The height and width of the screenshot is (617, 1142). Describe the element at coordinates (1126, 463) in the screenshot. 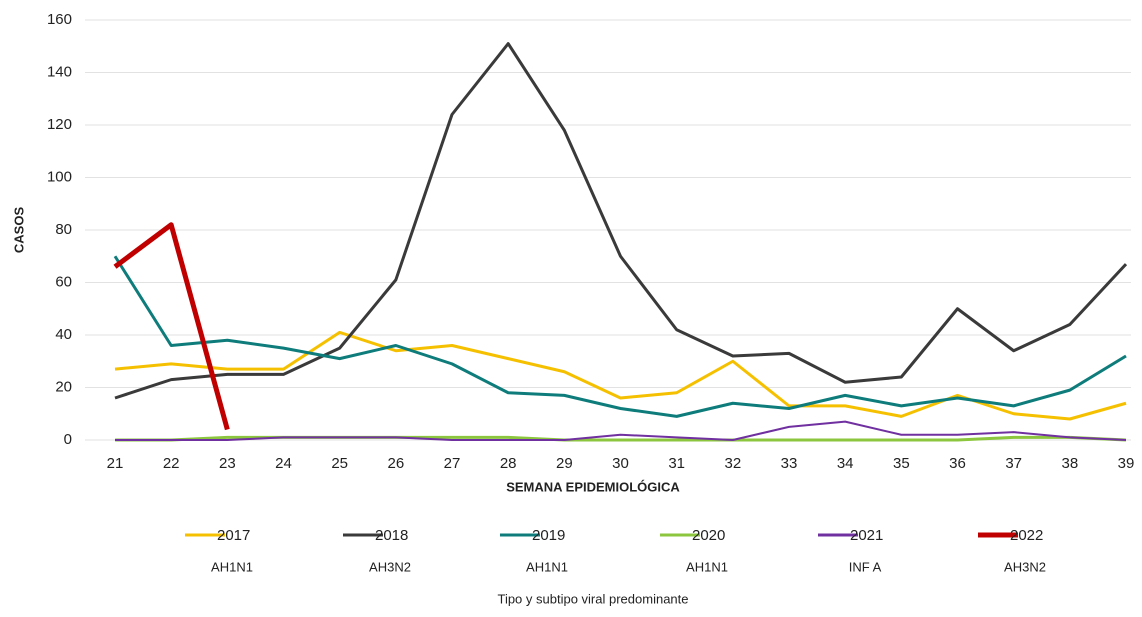

I see `x-tick-label: 39` at that location.